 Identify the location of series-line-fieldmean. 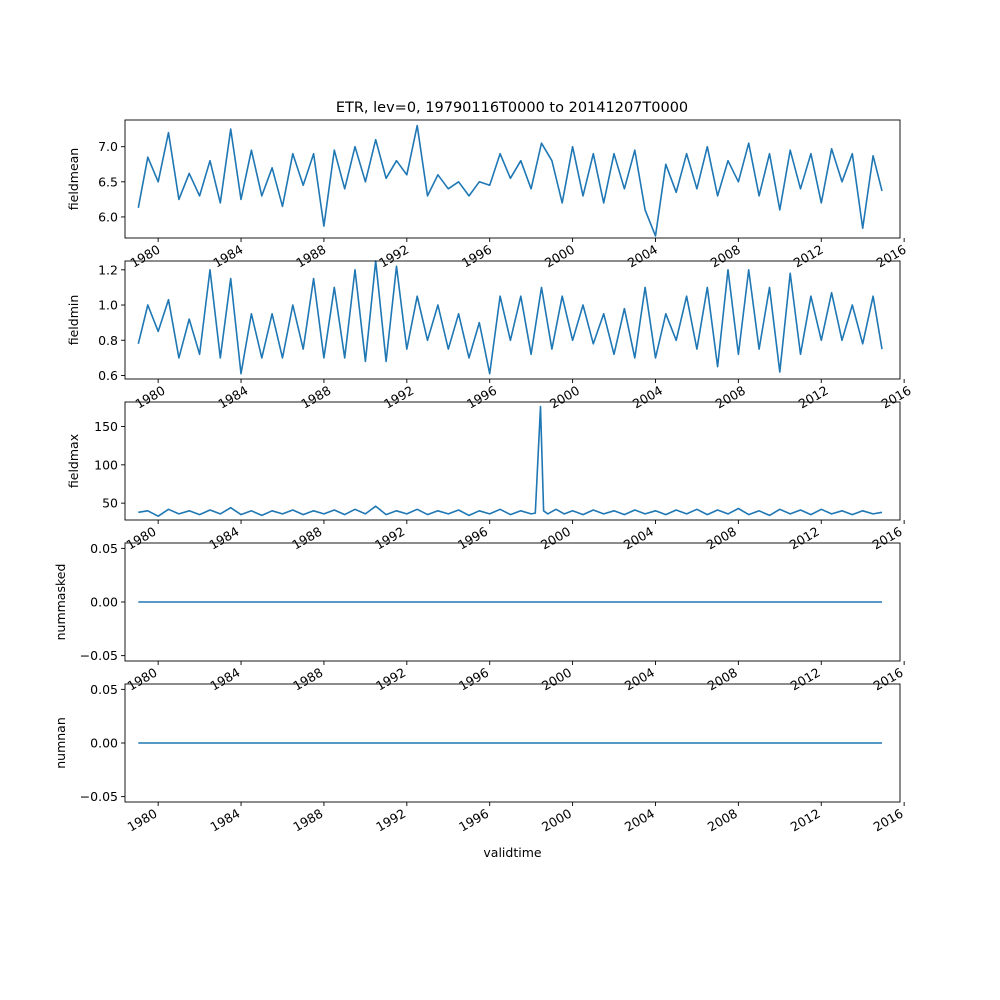
(510, 180).